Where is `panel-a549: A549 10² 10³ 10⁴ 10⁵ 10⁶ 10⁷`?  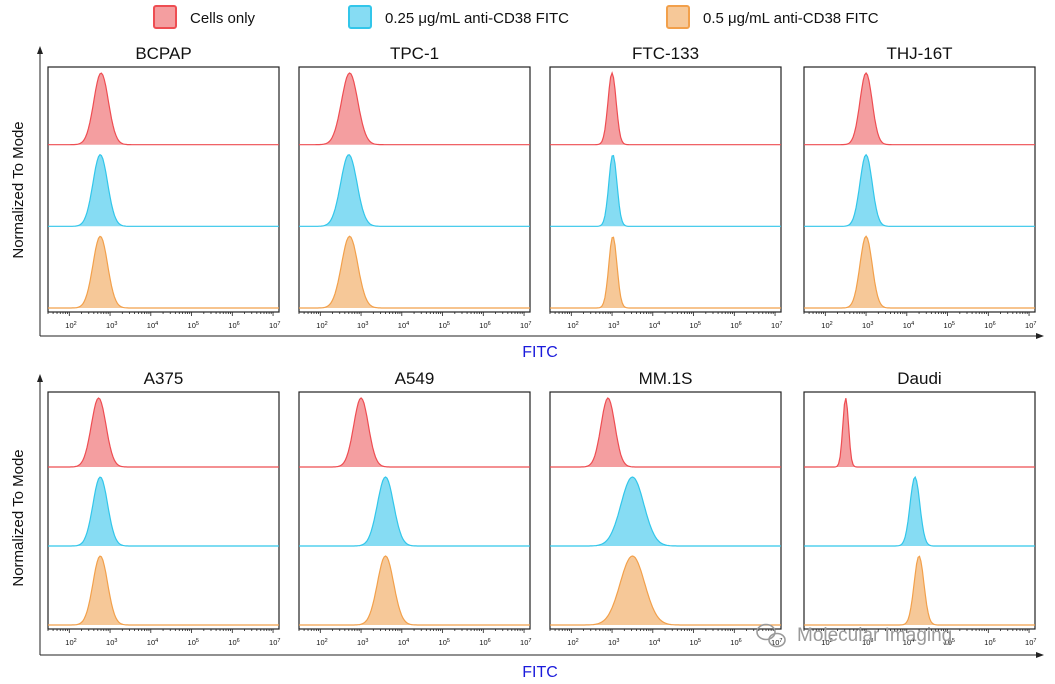
panel-a549: A549 10² 10³ 10⁴ 10⁵ 10⁶ 10⁷ is located at coordinates (414, 508).